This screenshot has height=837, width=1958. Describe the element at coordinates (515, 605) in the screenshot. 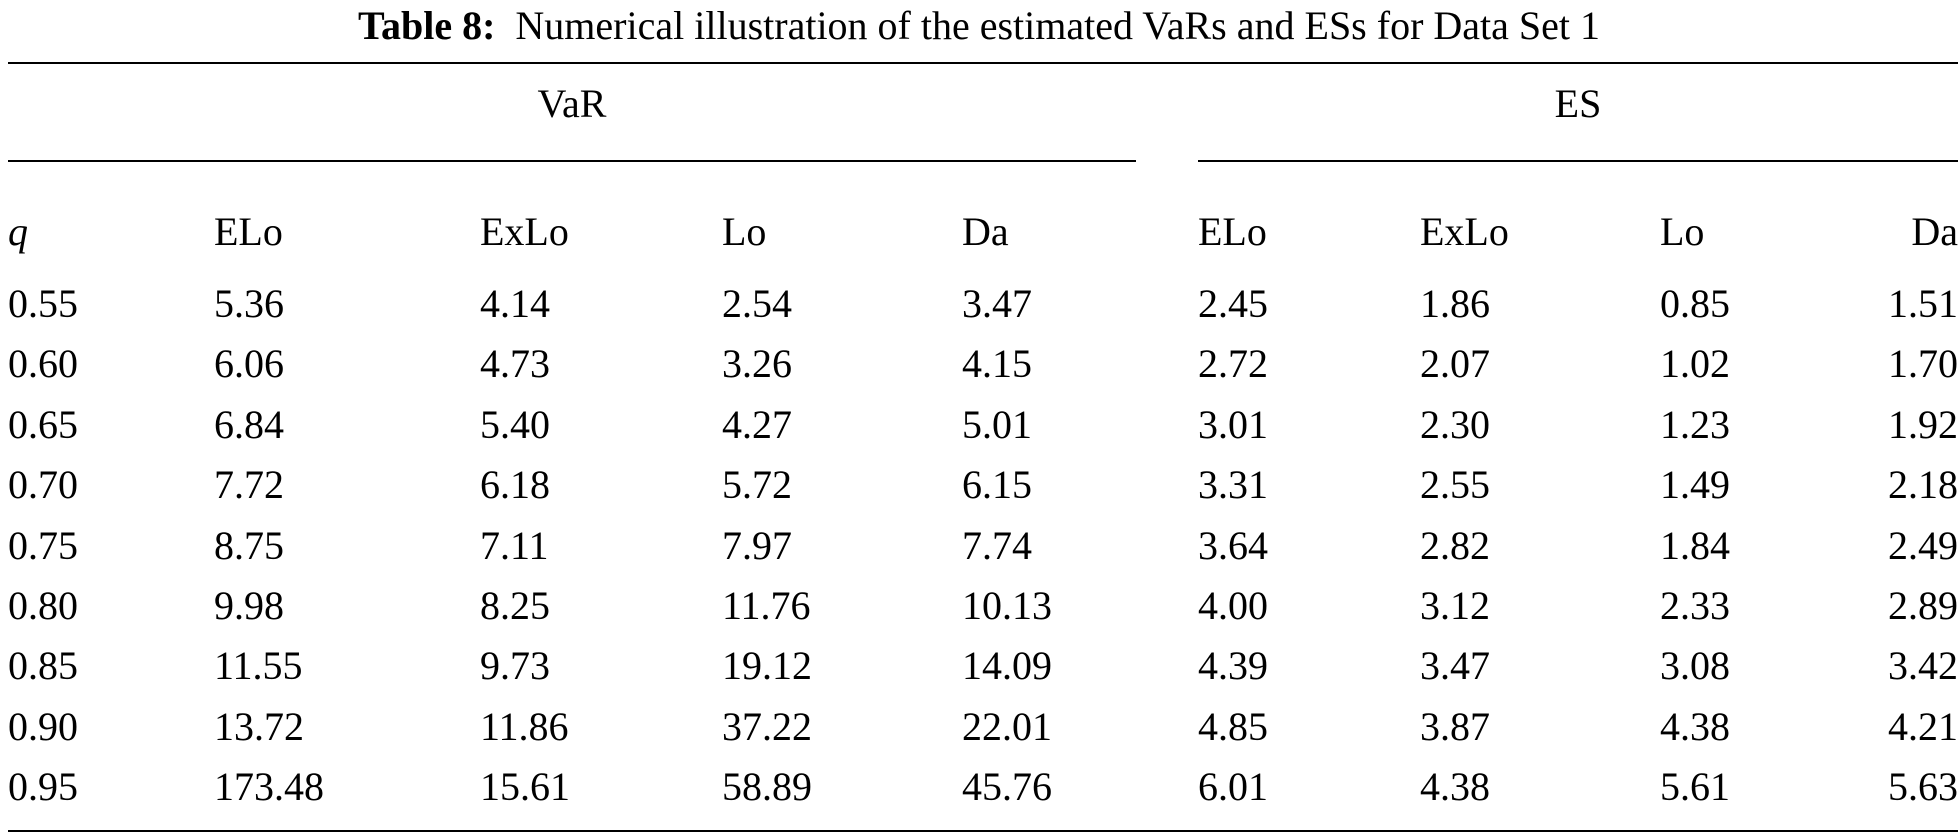

I see `table-cell: 8.25` at that location.